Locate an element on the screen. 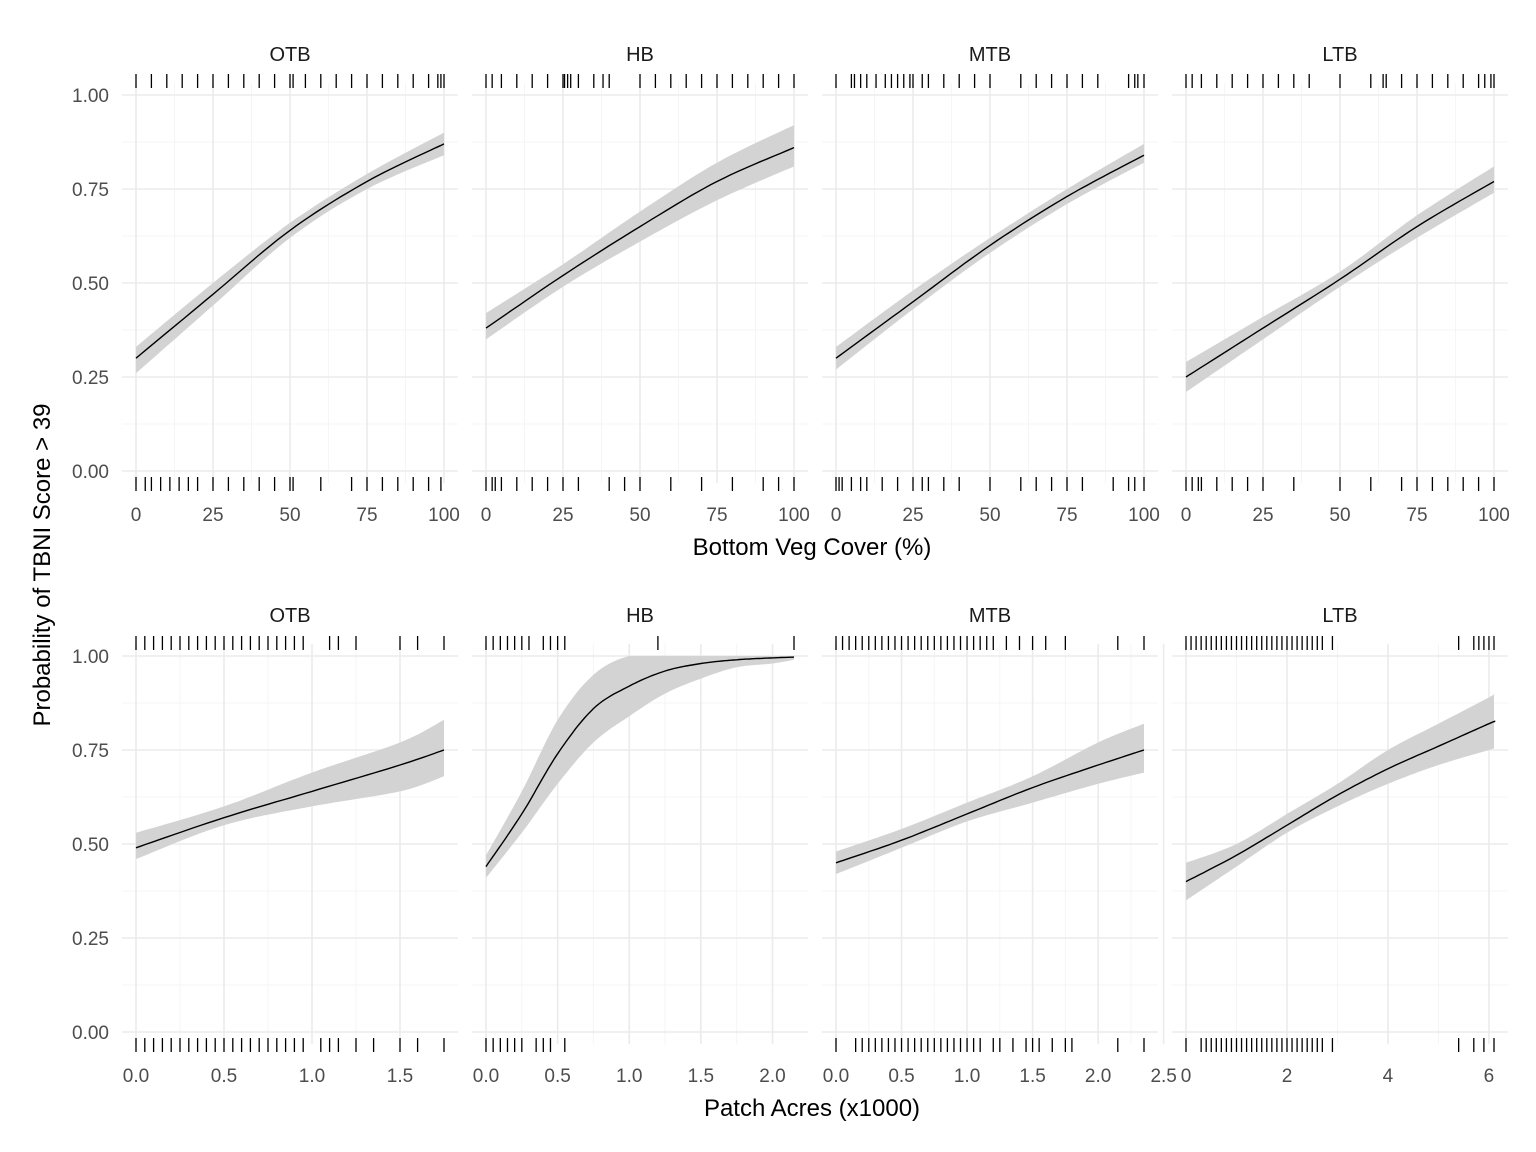  x-tick-label: 2.0 is located at coordinates (1098, 1076).